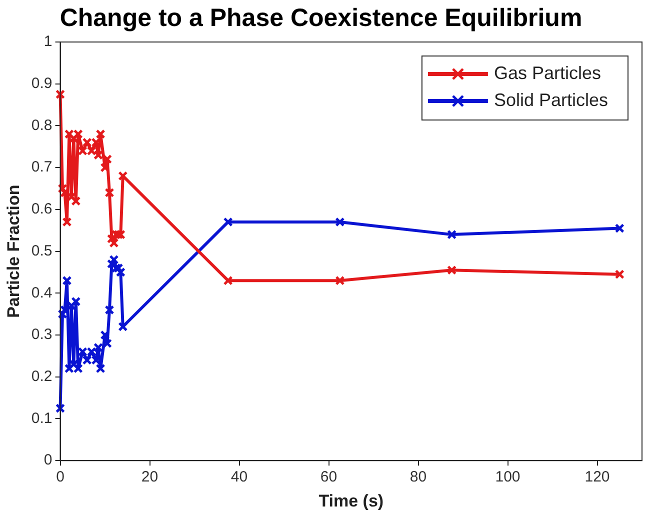  What do you see at coordinates (321, 18) in the screenshot?
I see `chart-title: Change to a Phase Coexistence Equilibrium` at bounding box center [321, 18].